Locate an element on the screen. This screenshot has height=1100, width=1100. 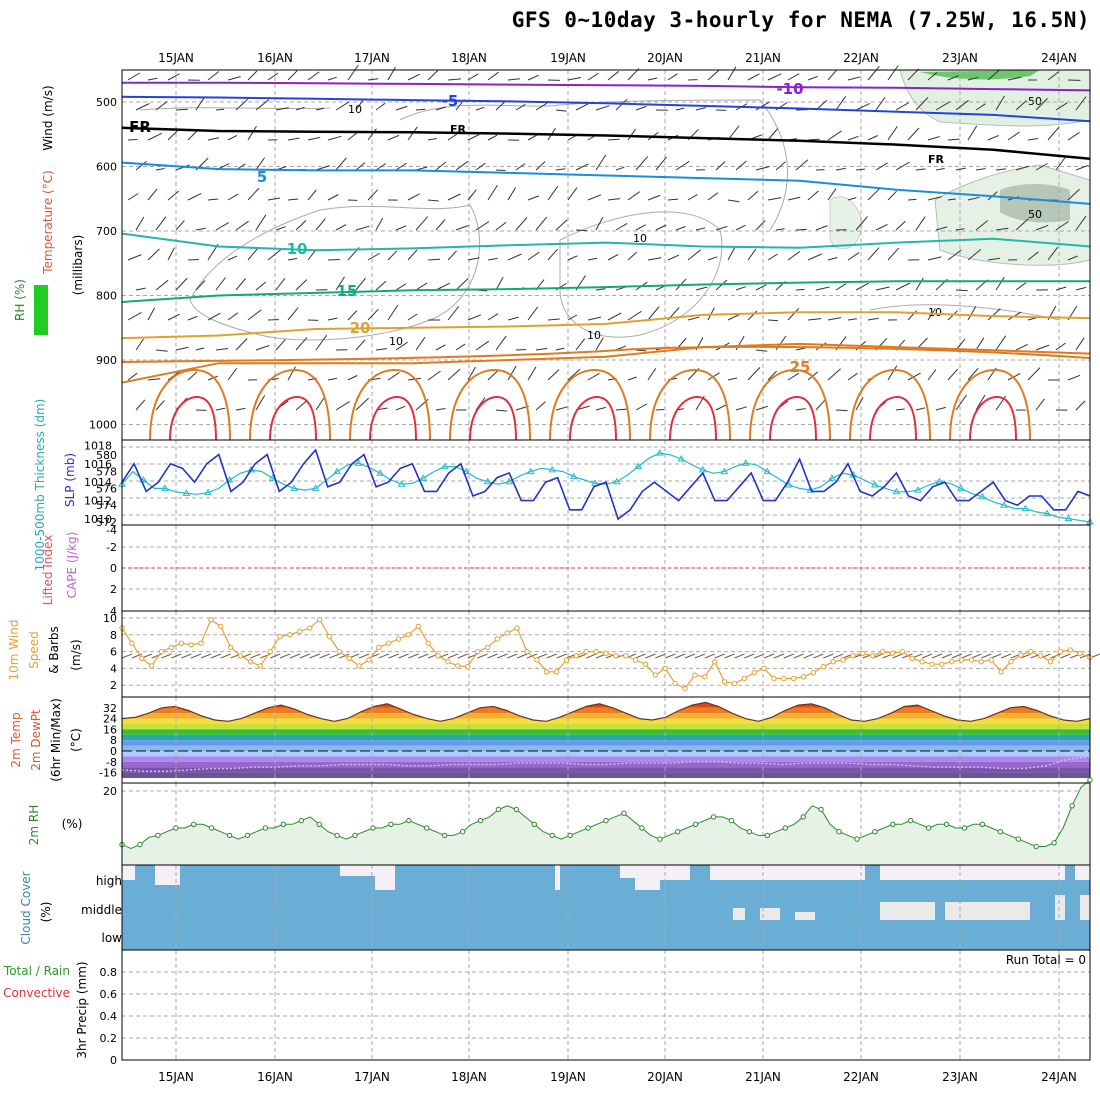
precip-tick-0.8: 0.8 is located at coordinates (109, 972).